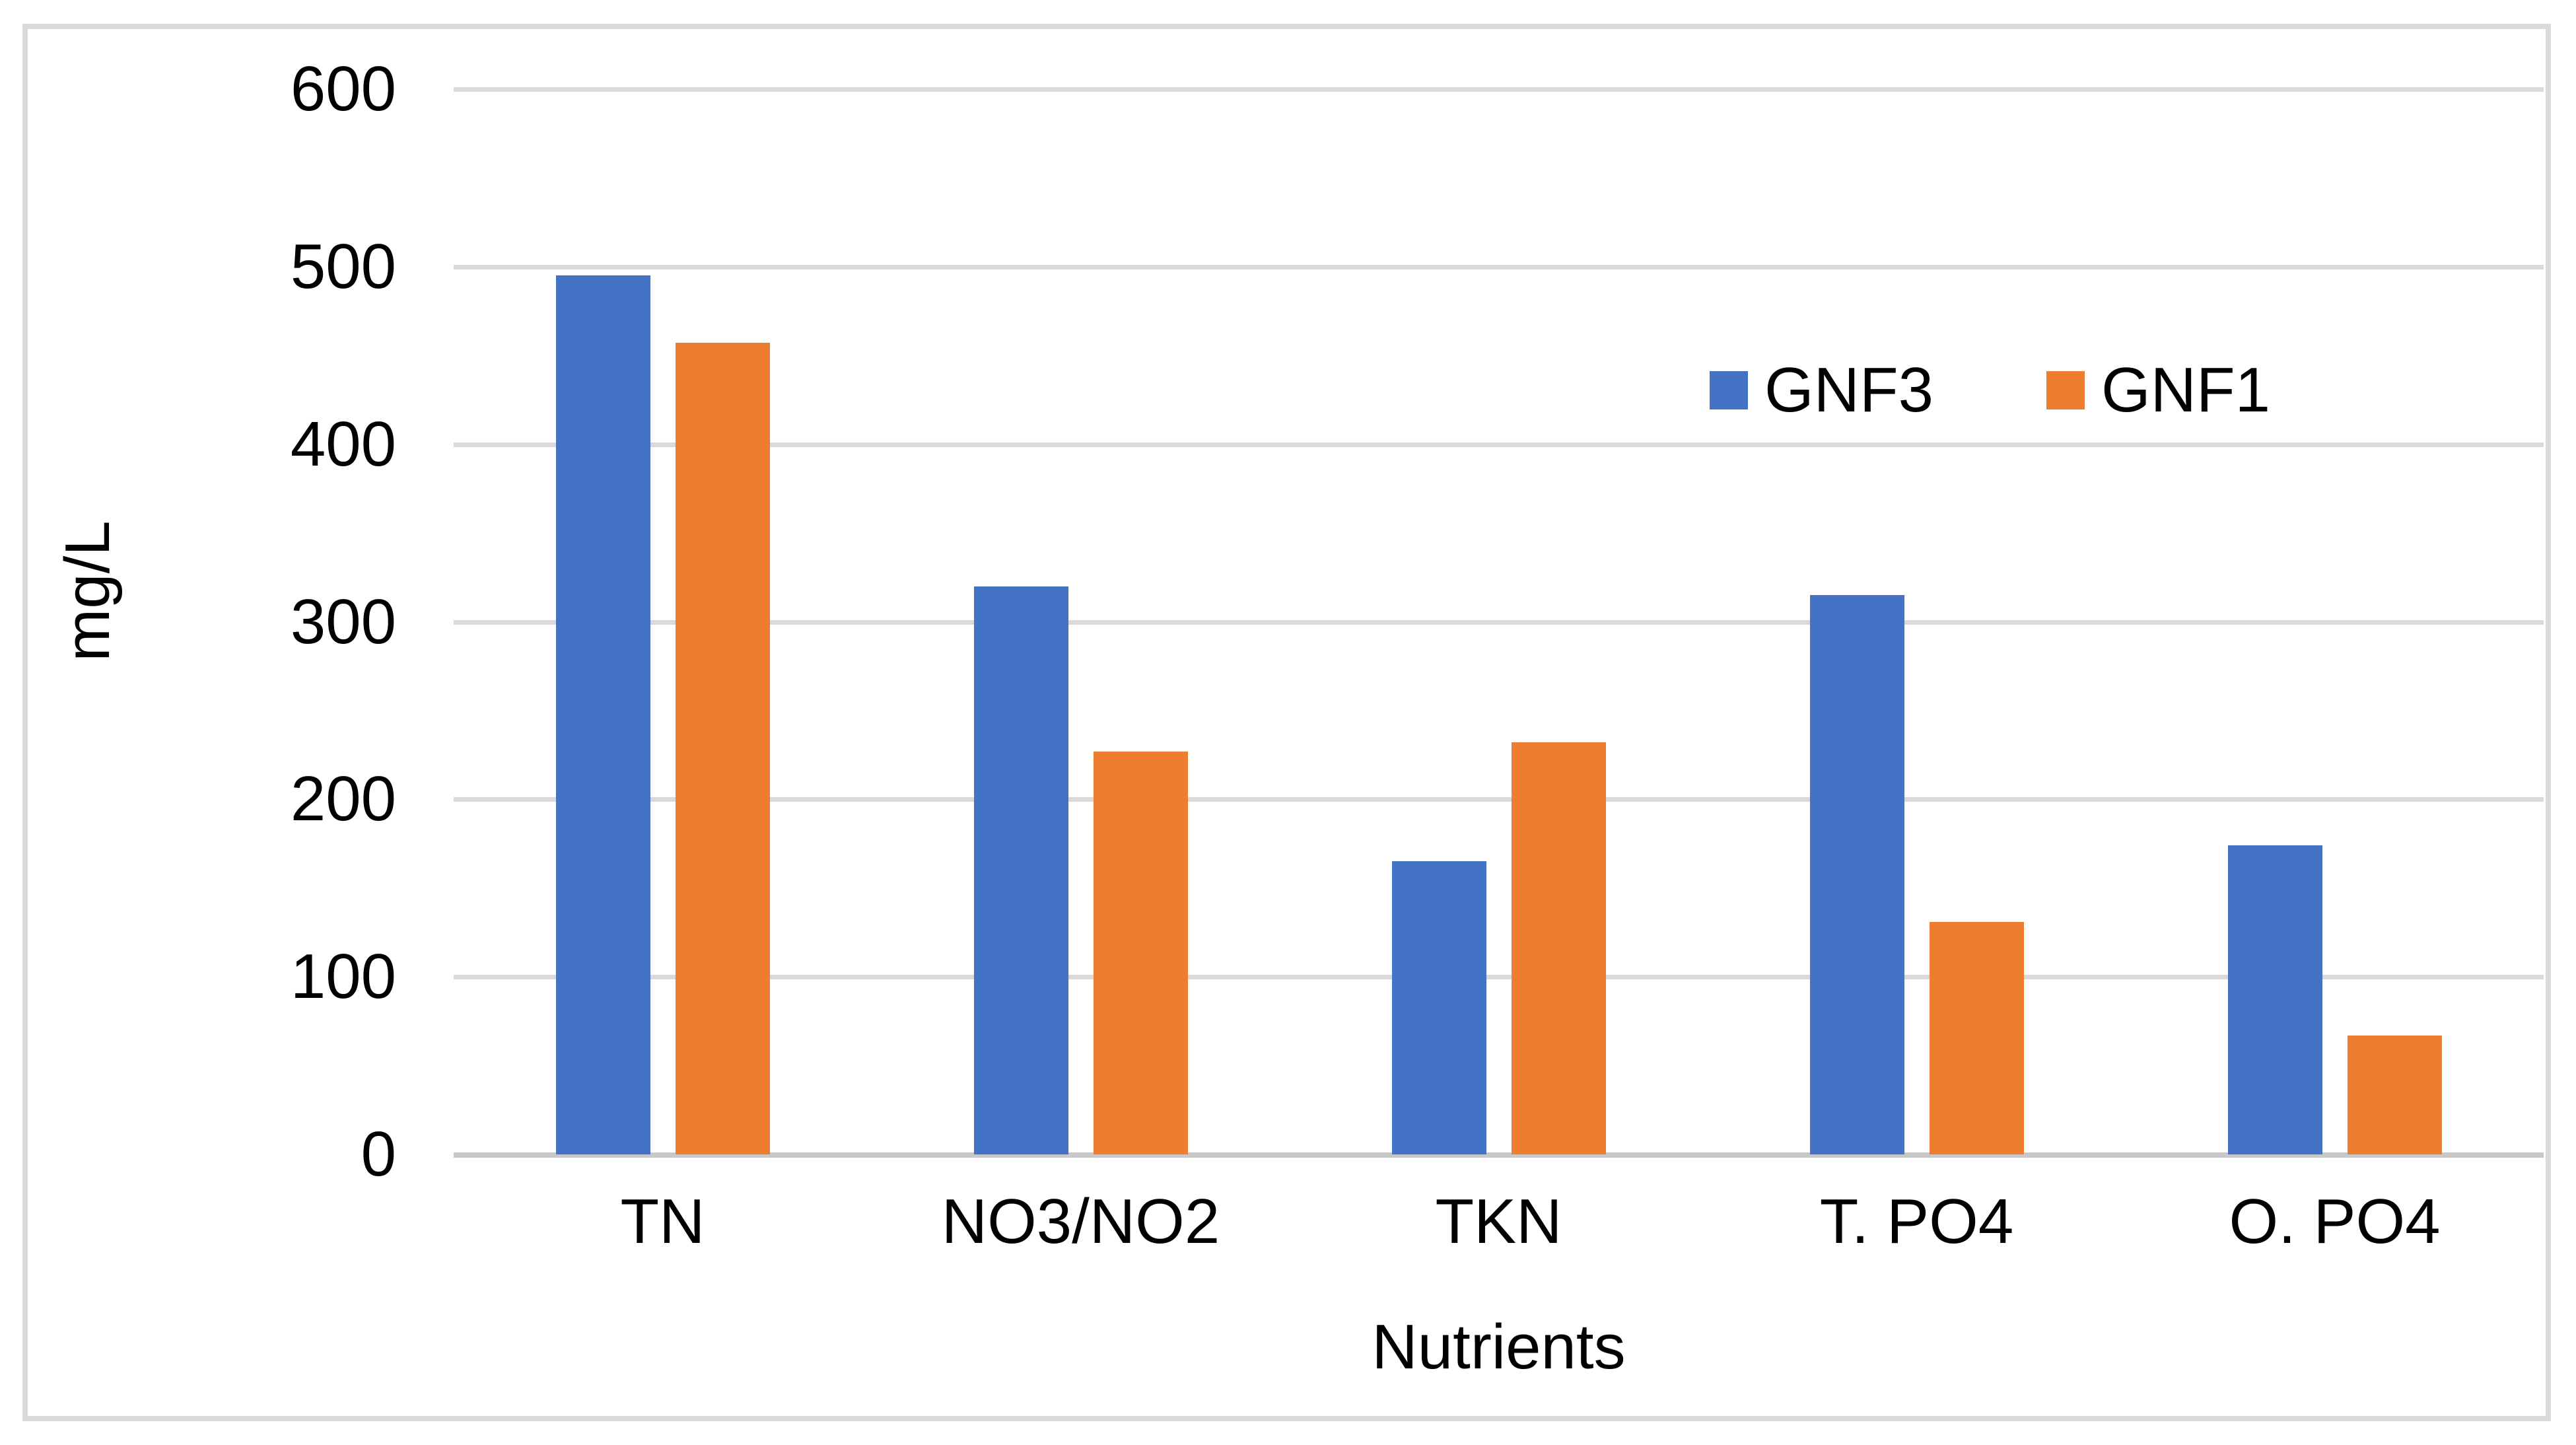 The image size is (2576, 1445). What do you see at coordinates (603, 714) in the screenshot?
I see `bar-gnf3-tn` at bounding box center [603, 714].